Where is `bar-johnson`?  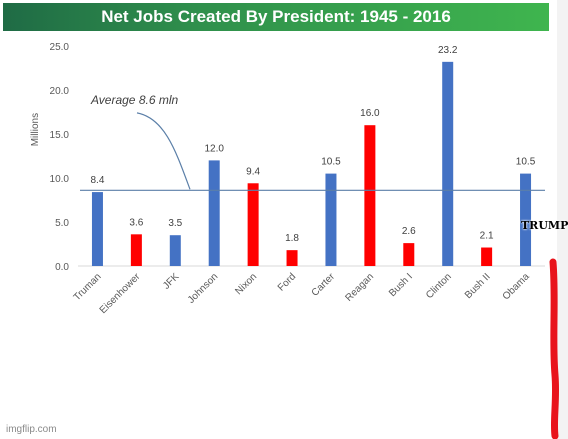 bar-johnson is located at coordinates (214, 213).